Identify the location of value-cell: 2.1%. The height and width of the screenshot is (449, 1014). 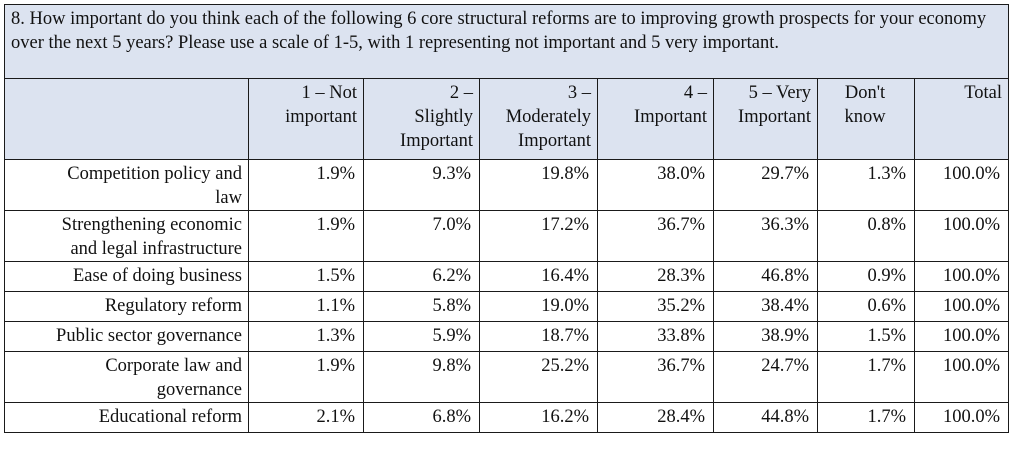
(306, 417).